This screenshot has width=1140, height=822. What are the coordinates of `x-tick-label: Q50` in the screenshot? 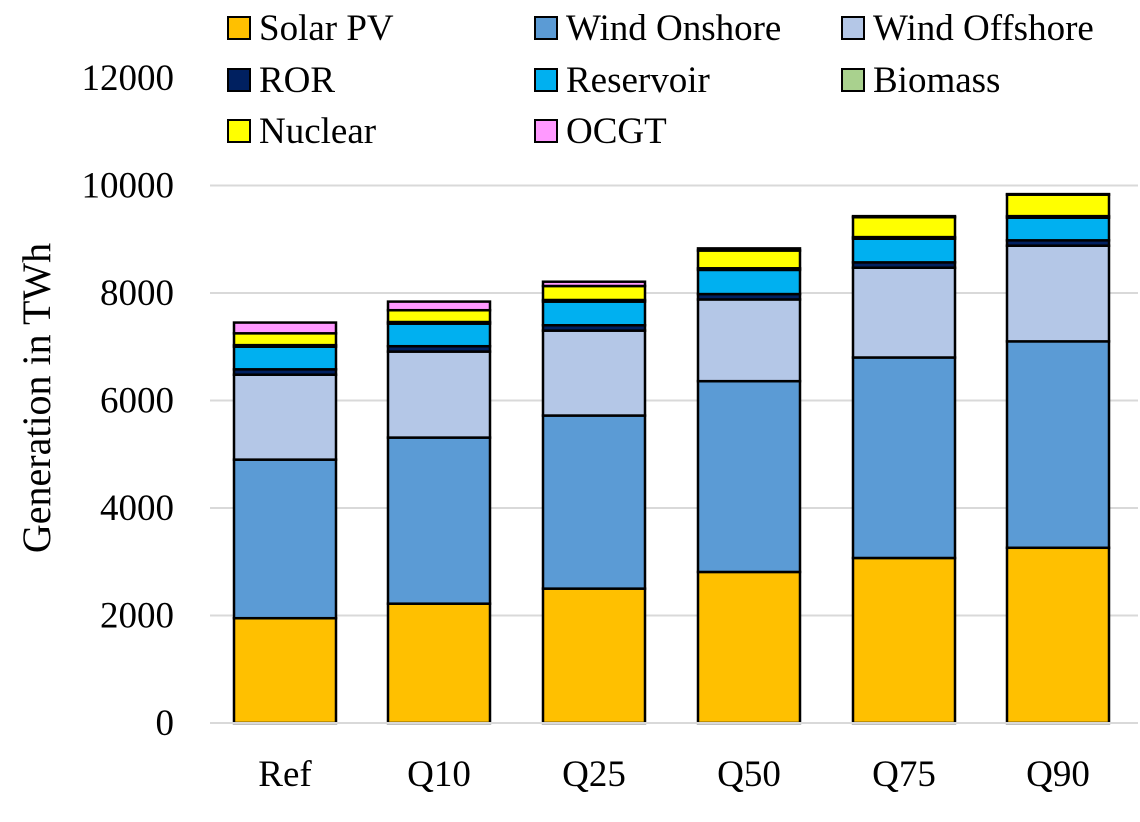 It's located at (749, 774).